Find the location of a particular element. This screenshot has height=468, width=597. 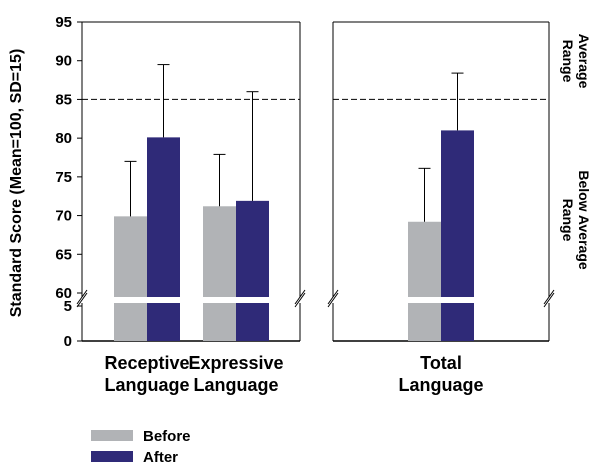

side-label-below-average: Below AverageRange is located at coordinates (576, 220).